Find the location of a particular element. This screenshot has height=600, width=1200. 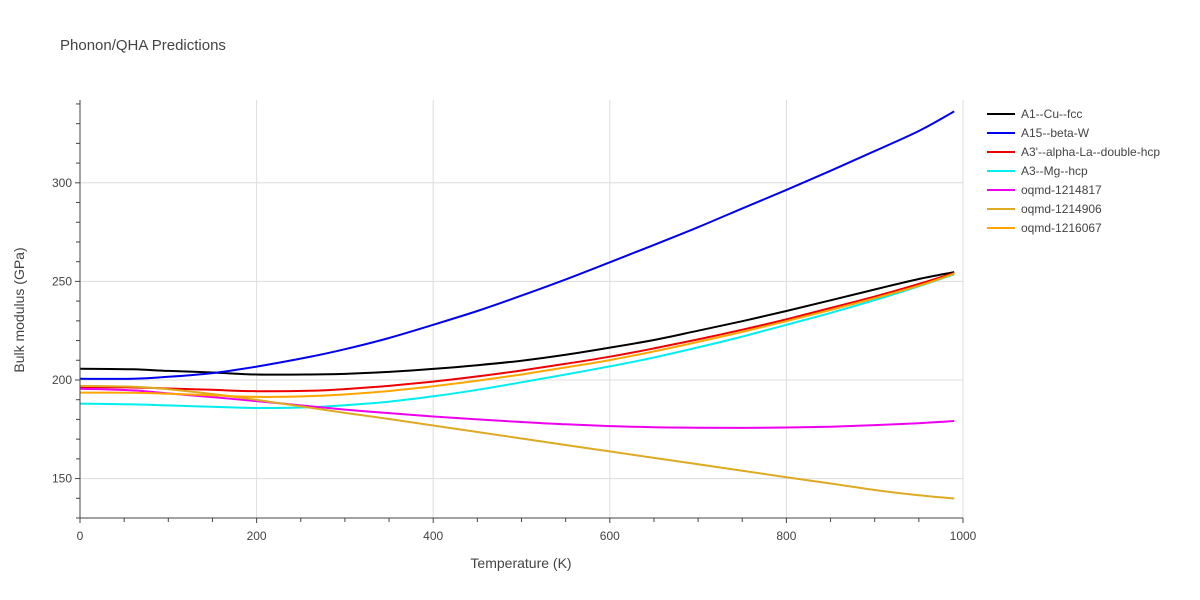

series-line-A3'--alpha-La--double-hcp is located at coordinates (517, 332).